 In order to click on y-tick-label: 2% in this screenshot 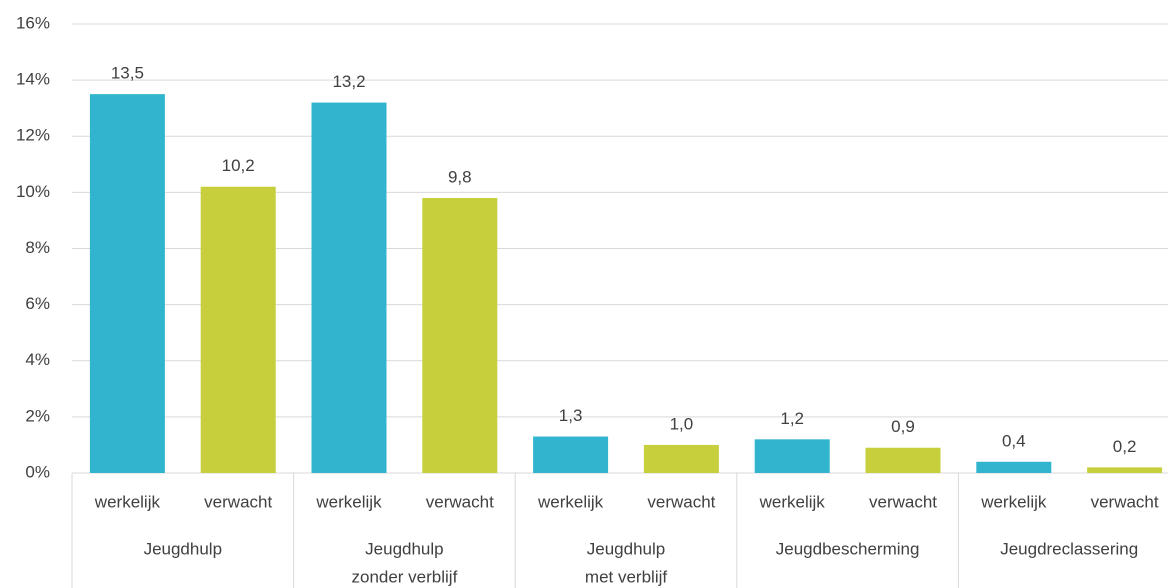, I will do `click(37, 415)`.